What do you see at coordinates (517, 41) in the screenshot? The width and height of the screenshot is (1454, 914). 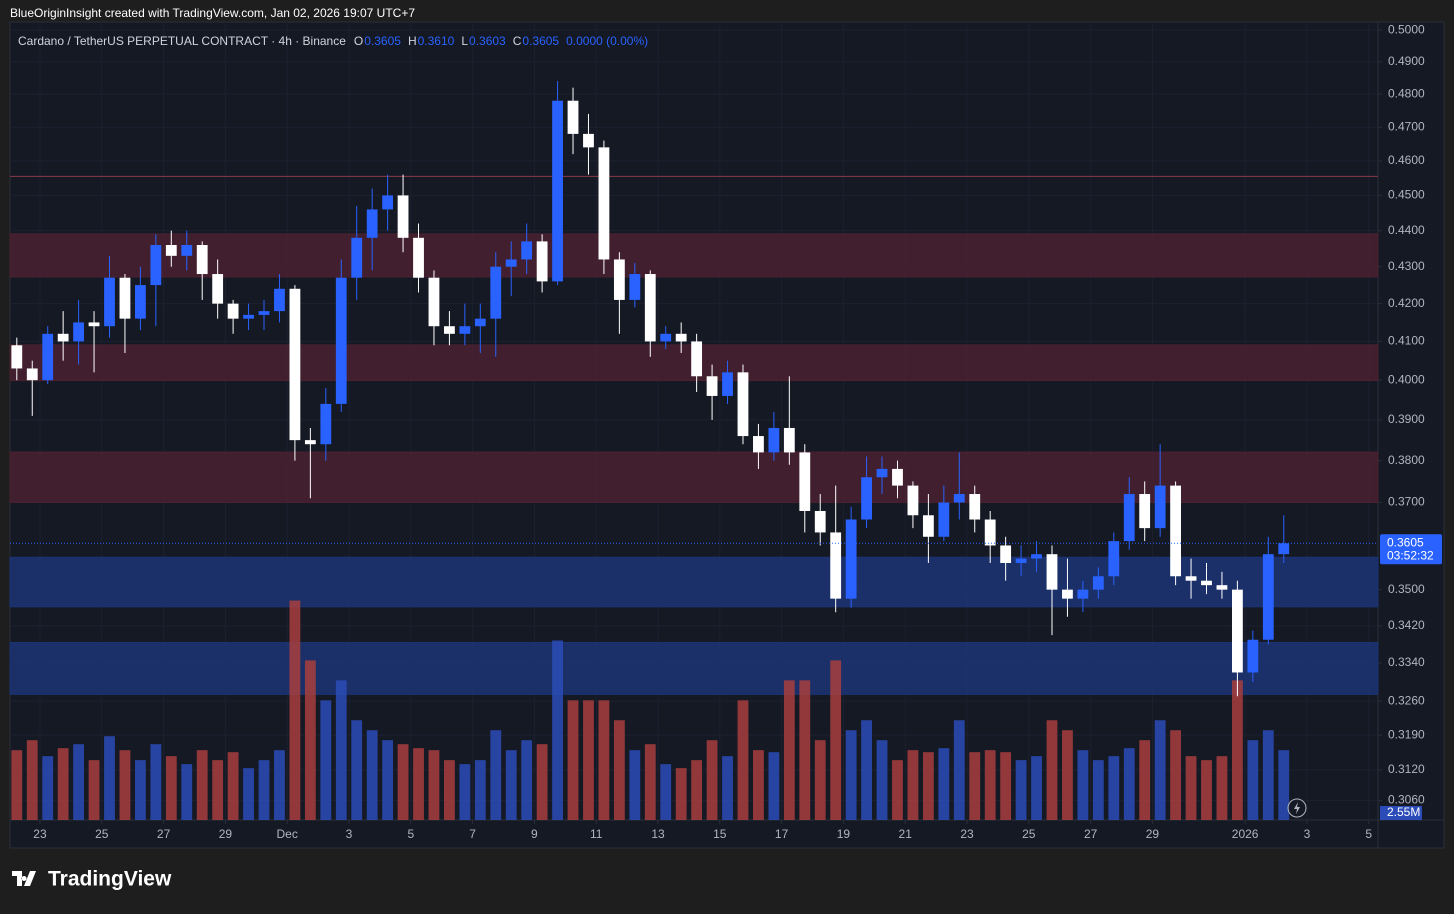 I see `ohlc-key: C` at bounding box center [517, 41].